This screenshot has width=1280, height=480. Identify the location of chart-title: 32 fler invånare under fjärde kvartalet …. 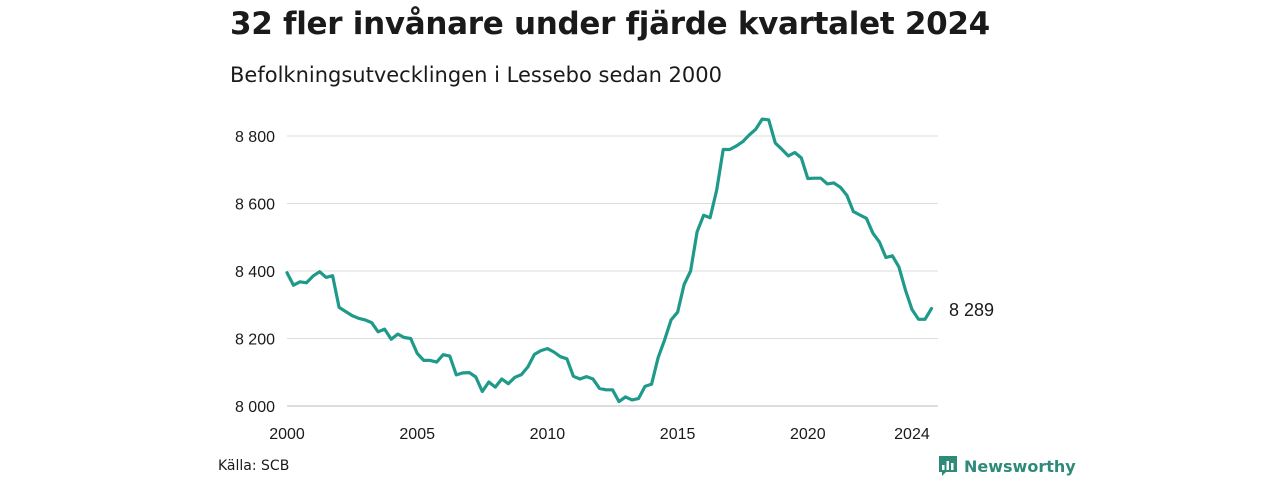
(610, 24).